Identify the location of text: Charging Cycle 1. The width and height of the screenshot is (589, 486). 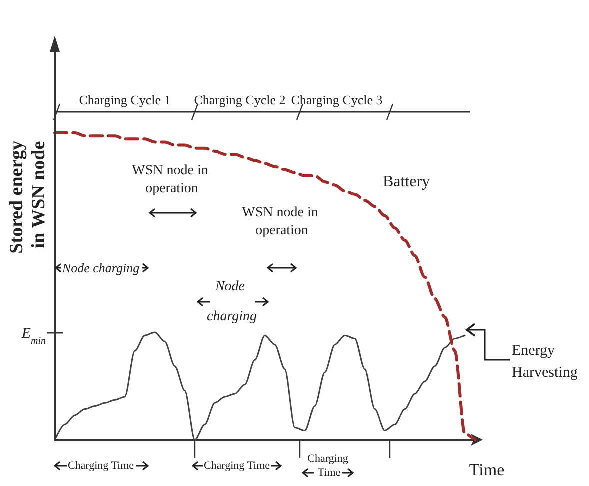
(125, 100).